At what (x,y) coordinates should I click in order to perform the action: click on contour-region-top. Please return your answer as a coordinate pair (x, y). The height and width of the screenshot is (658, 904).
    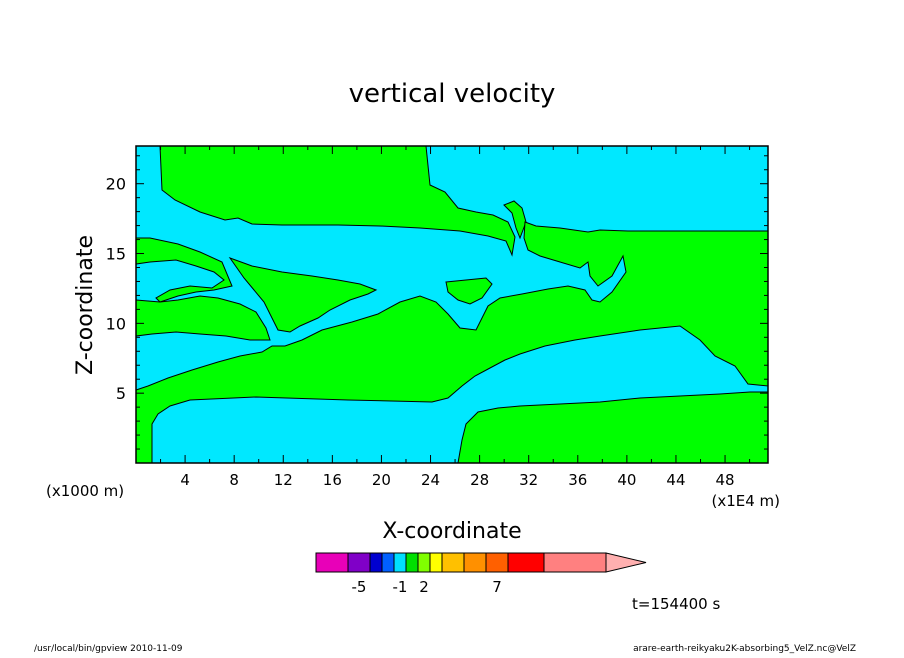
    Looking at the image, I should click on (337, 201).